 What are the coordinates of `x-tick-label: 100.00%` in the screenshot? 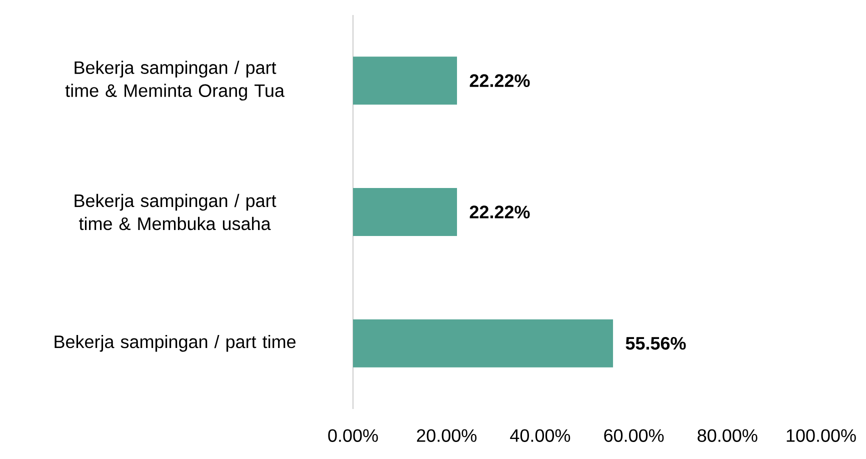 It's located at (821, 435).